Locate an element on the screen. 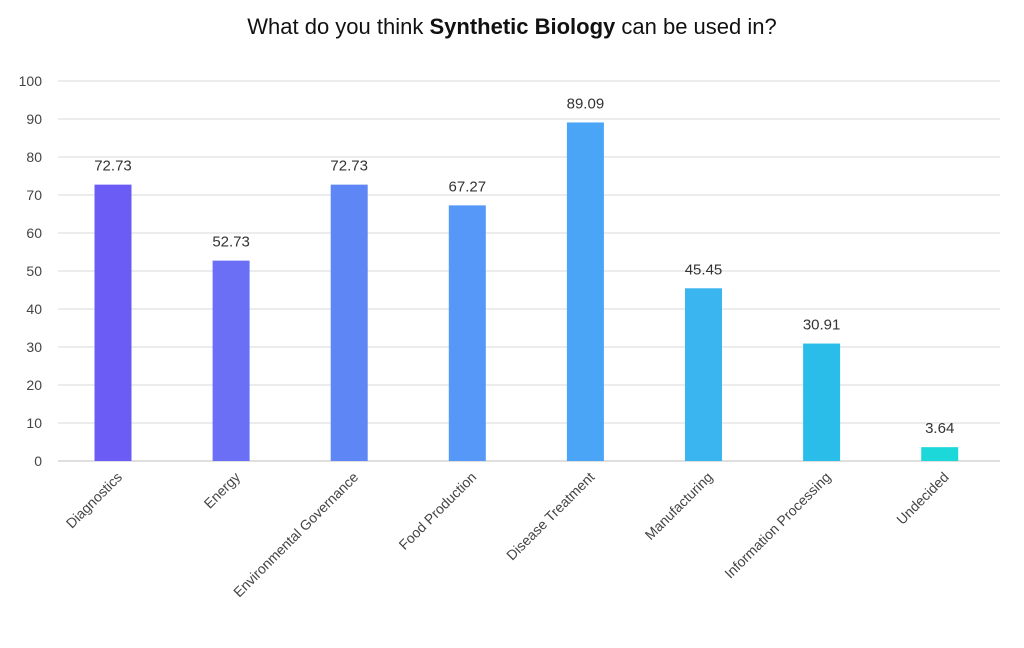 This screenshot has height=648, width=1024. x-tick-label: Food Production is located at coordinates (437, 511).